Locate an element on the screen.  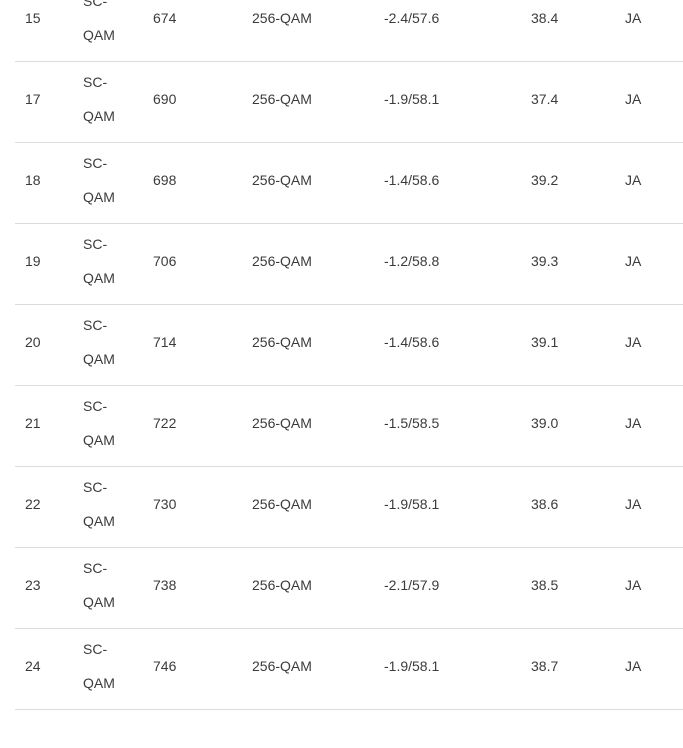
cell-channel-id: 19 is located at coordinates (44, 264).